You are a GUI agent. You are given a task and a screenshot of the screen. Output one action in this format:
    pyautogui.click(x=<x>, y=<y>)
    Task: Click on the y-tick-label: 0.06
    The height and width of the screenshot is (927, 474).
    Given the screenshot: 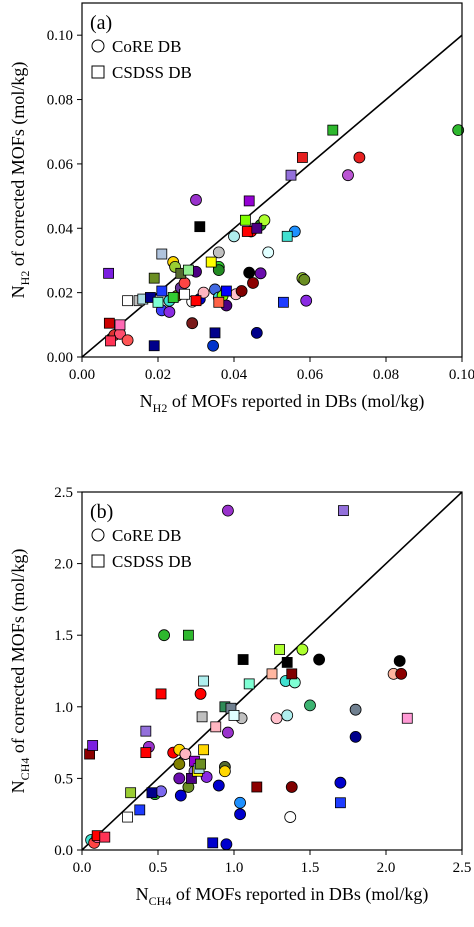 What is the action you would take?
    pyautogui.click(x=60, y=165)
    